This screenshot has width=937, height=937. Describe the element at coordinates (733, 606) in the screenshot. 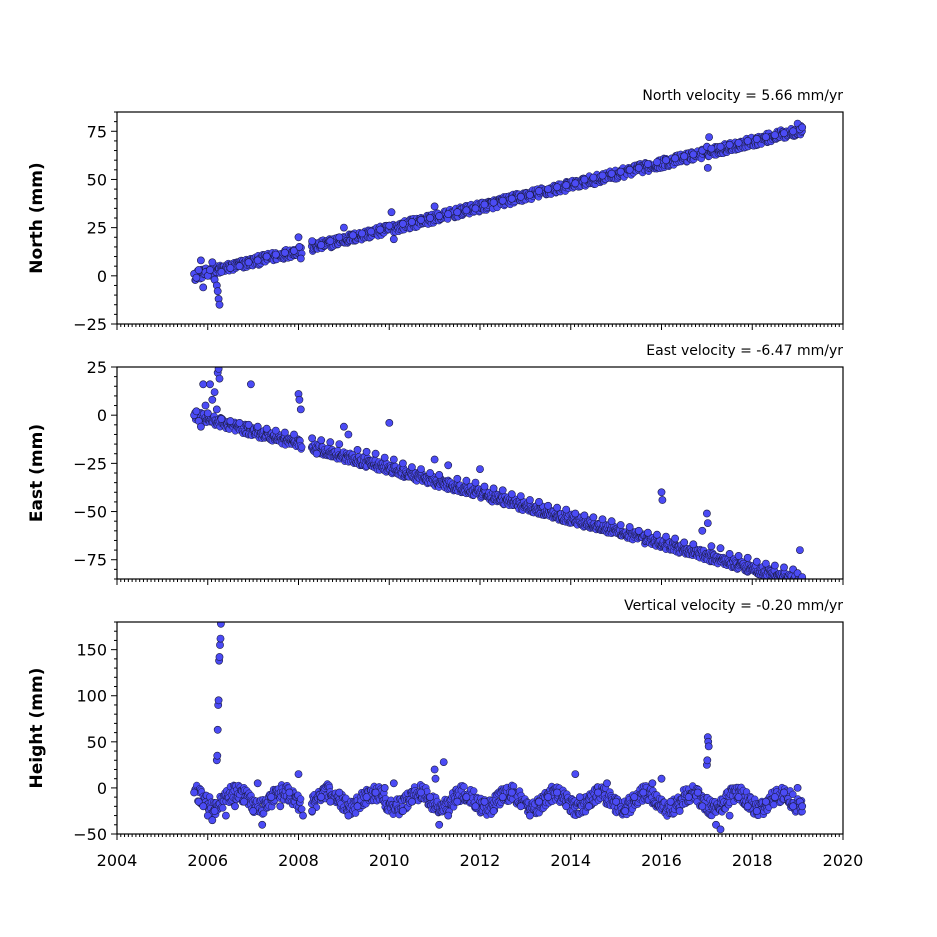

I see `height-velocity-label: Vertical velocity = -0.20 mm/yr` at that location.